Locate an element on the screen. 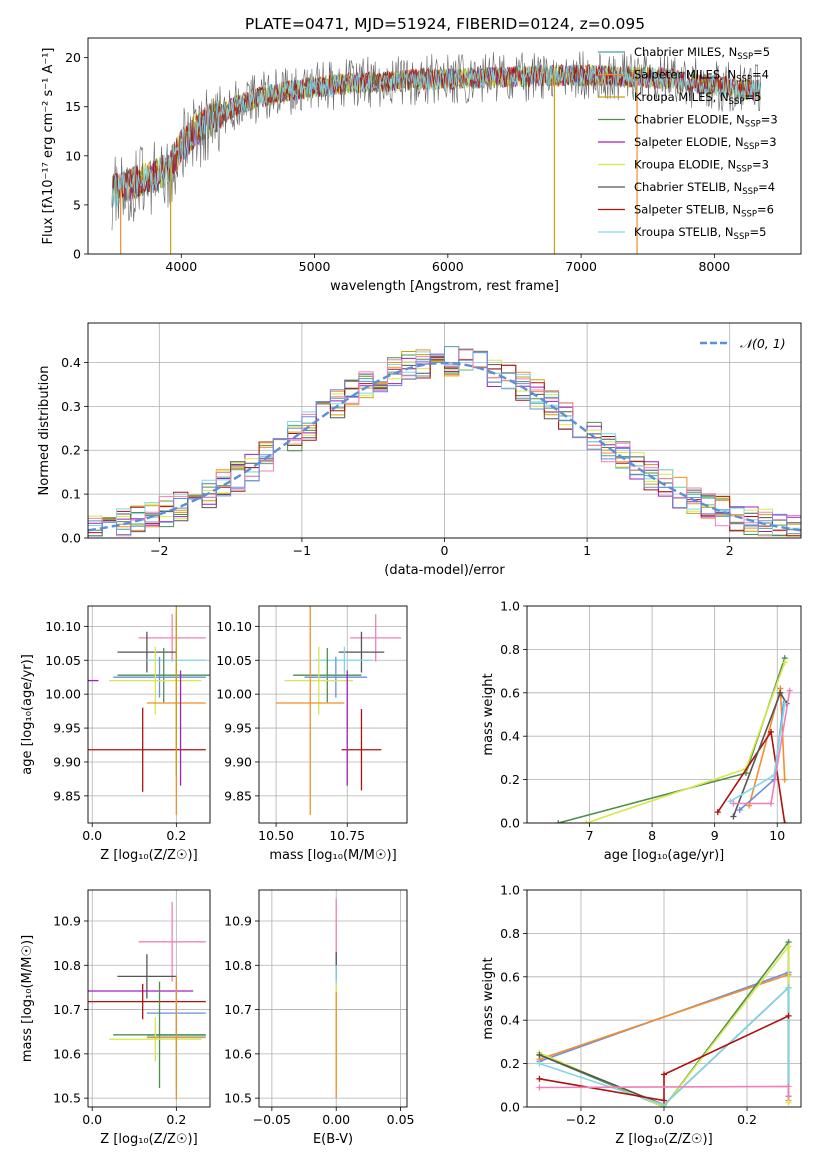  panel-ebv-mass: −0.05 0.00 0.05 10.5 10.6 10.7 10.8 10.9 E(B-V) is located at coordinates (319, 1018).